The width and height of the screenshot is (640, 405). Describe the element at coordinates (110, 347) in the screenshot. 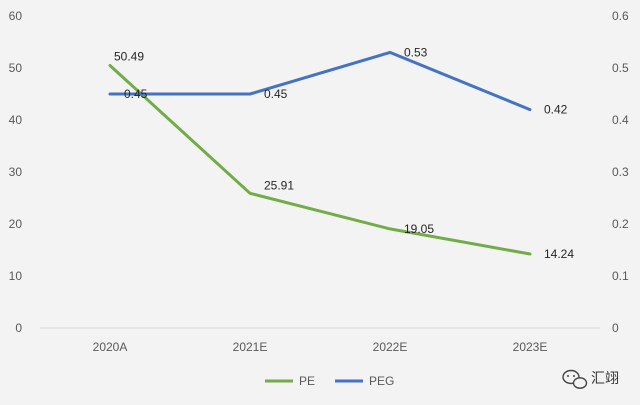

I see `x-tick-label: 2020A` at that location.